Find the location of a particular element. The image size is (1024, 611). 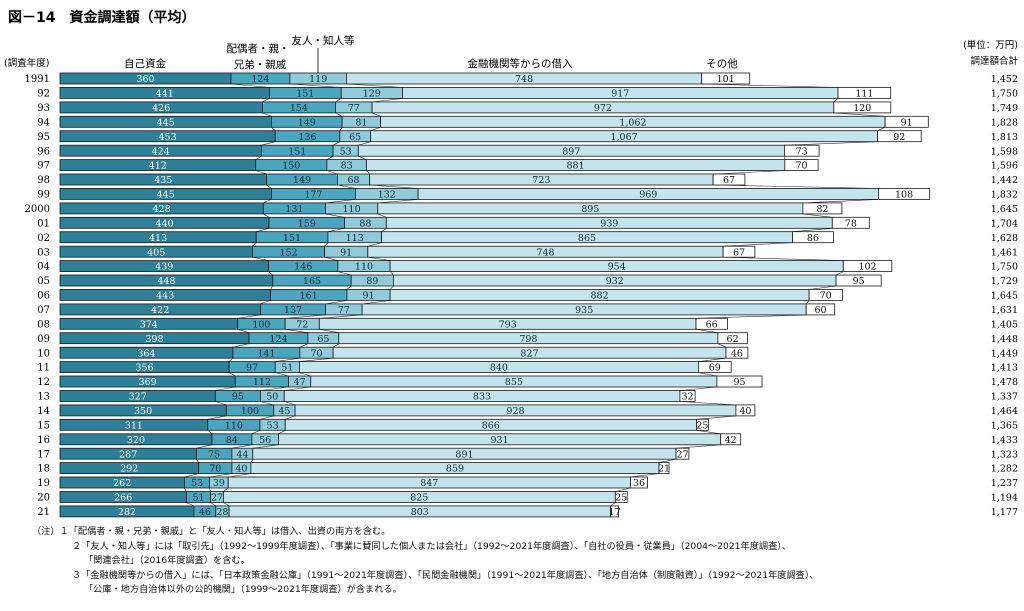

data-label-family: 161 is located at coordinates (309, 296).